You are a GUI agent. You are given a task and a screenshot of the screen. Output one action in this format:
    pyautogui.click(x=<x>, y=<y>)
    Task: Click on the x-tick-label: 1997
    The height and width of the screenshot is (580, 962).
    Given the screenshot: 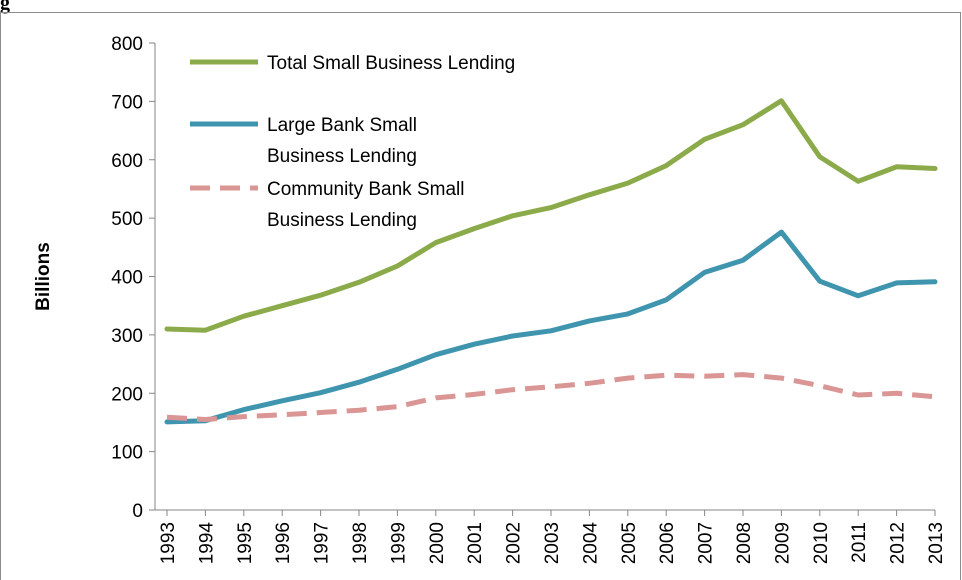 What is the action you would take?
    pyautogui.click(x=322, y=543)
    